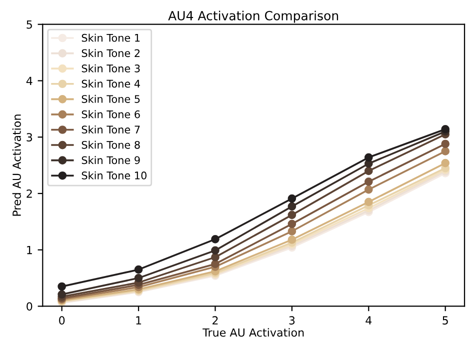 The width and height of the screenshot is (474, 348). What do you see at coordinates (29, 306) in the screenshot?
I see `y-tick-label: 0` at bounding box center [29, 306].